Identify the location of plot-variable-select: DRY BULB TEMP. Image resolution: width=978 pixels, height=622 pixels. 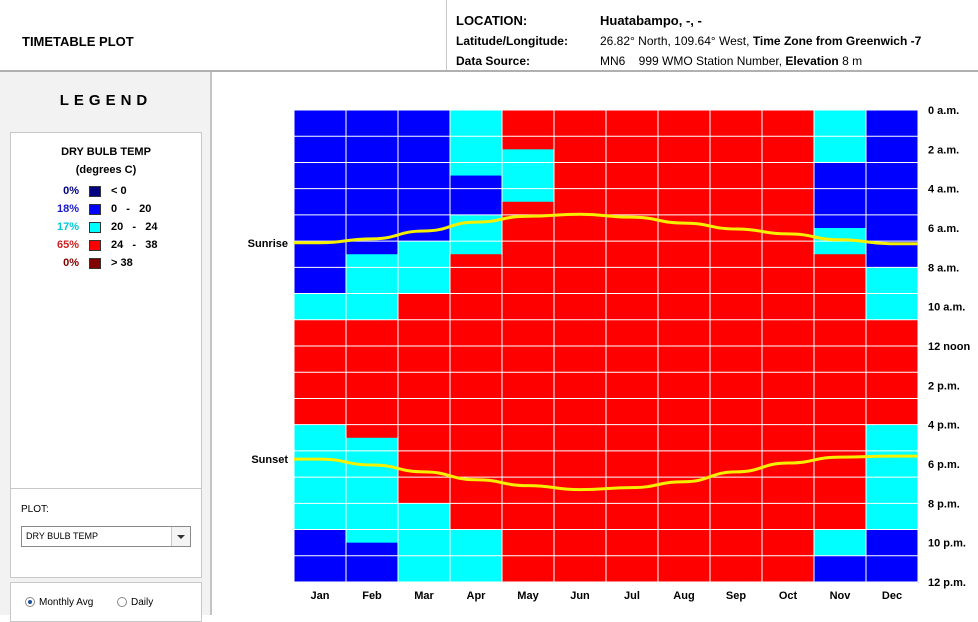
(106, 536).